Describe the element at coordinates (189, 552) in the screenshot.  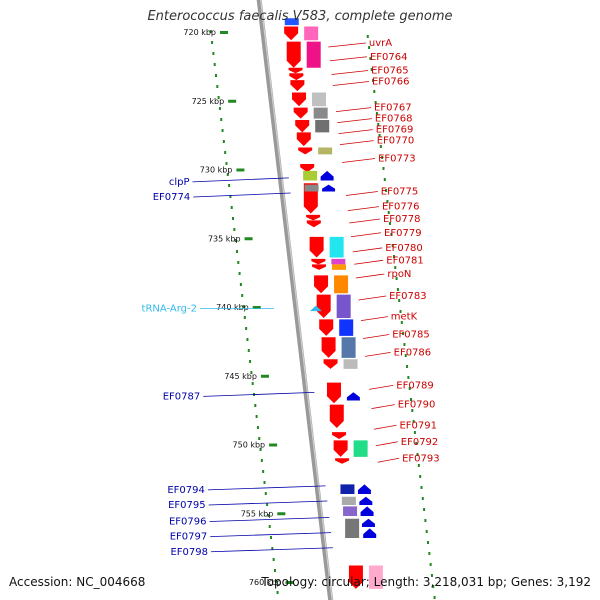
I see `reverse-gene-label: EF0798` at that location.